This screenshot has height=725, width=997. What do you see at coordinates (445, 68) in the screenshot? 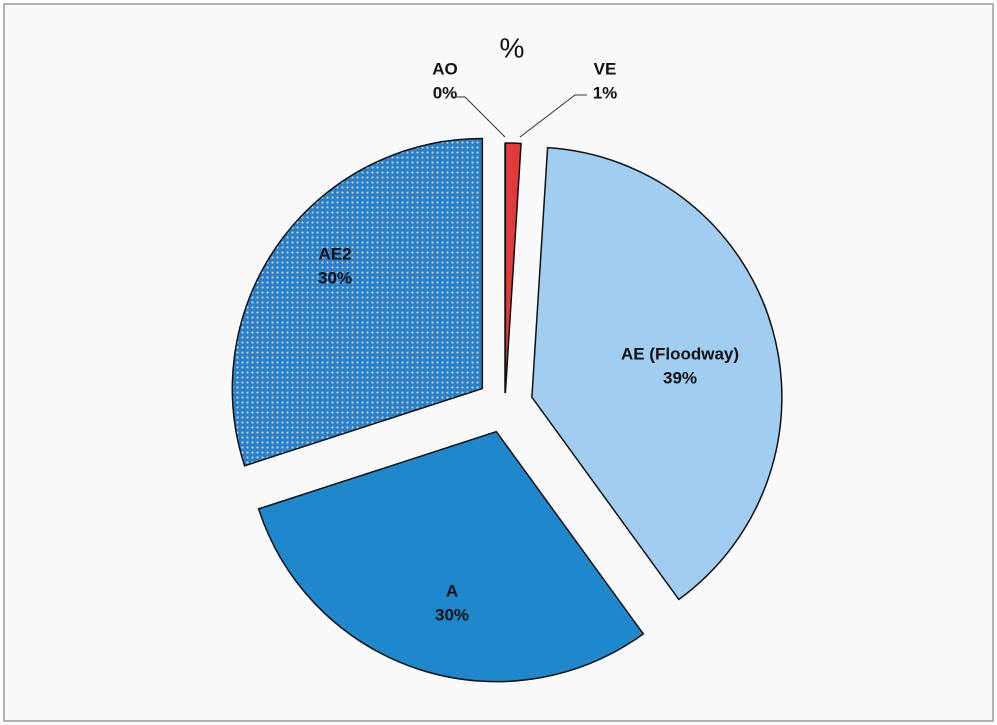
I see `slice-label: AO` at bounding box center [445, 68].